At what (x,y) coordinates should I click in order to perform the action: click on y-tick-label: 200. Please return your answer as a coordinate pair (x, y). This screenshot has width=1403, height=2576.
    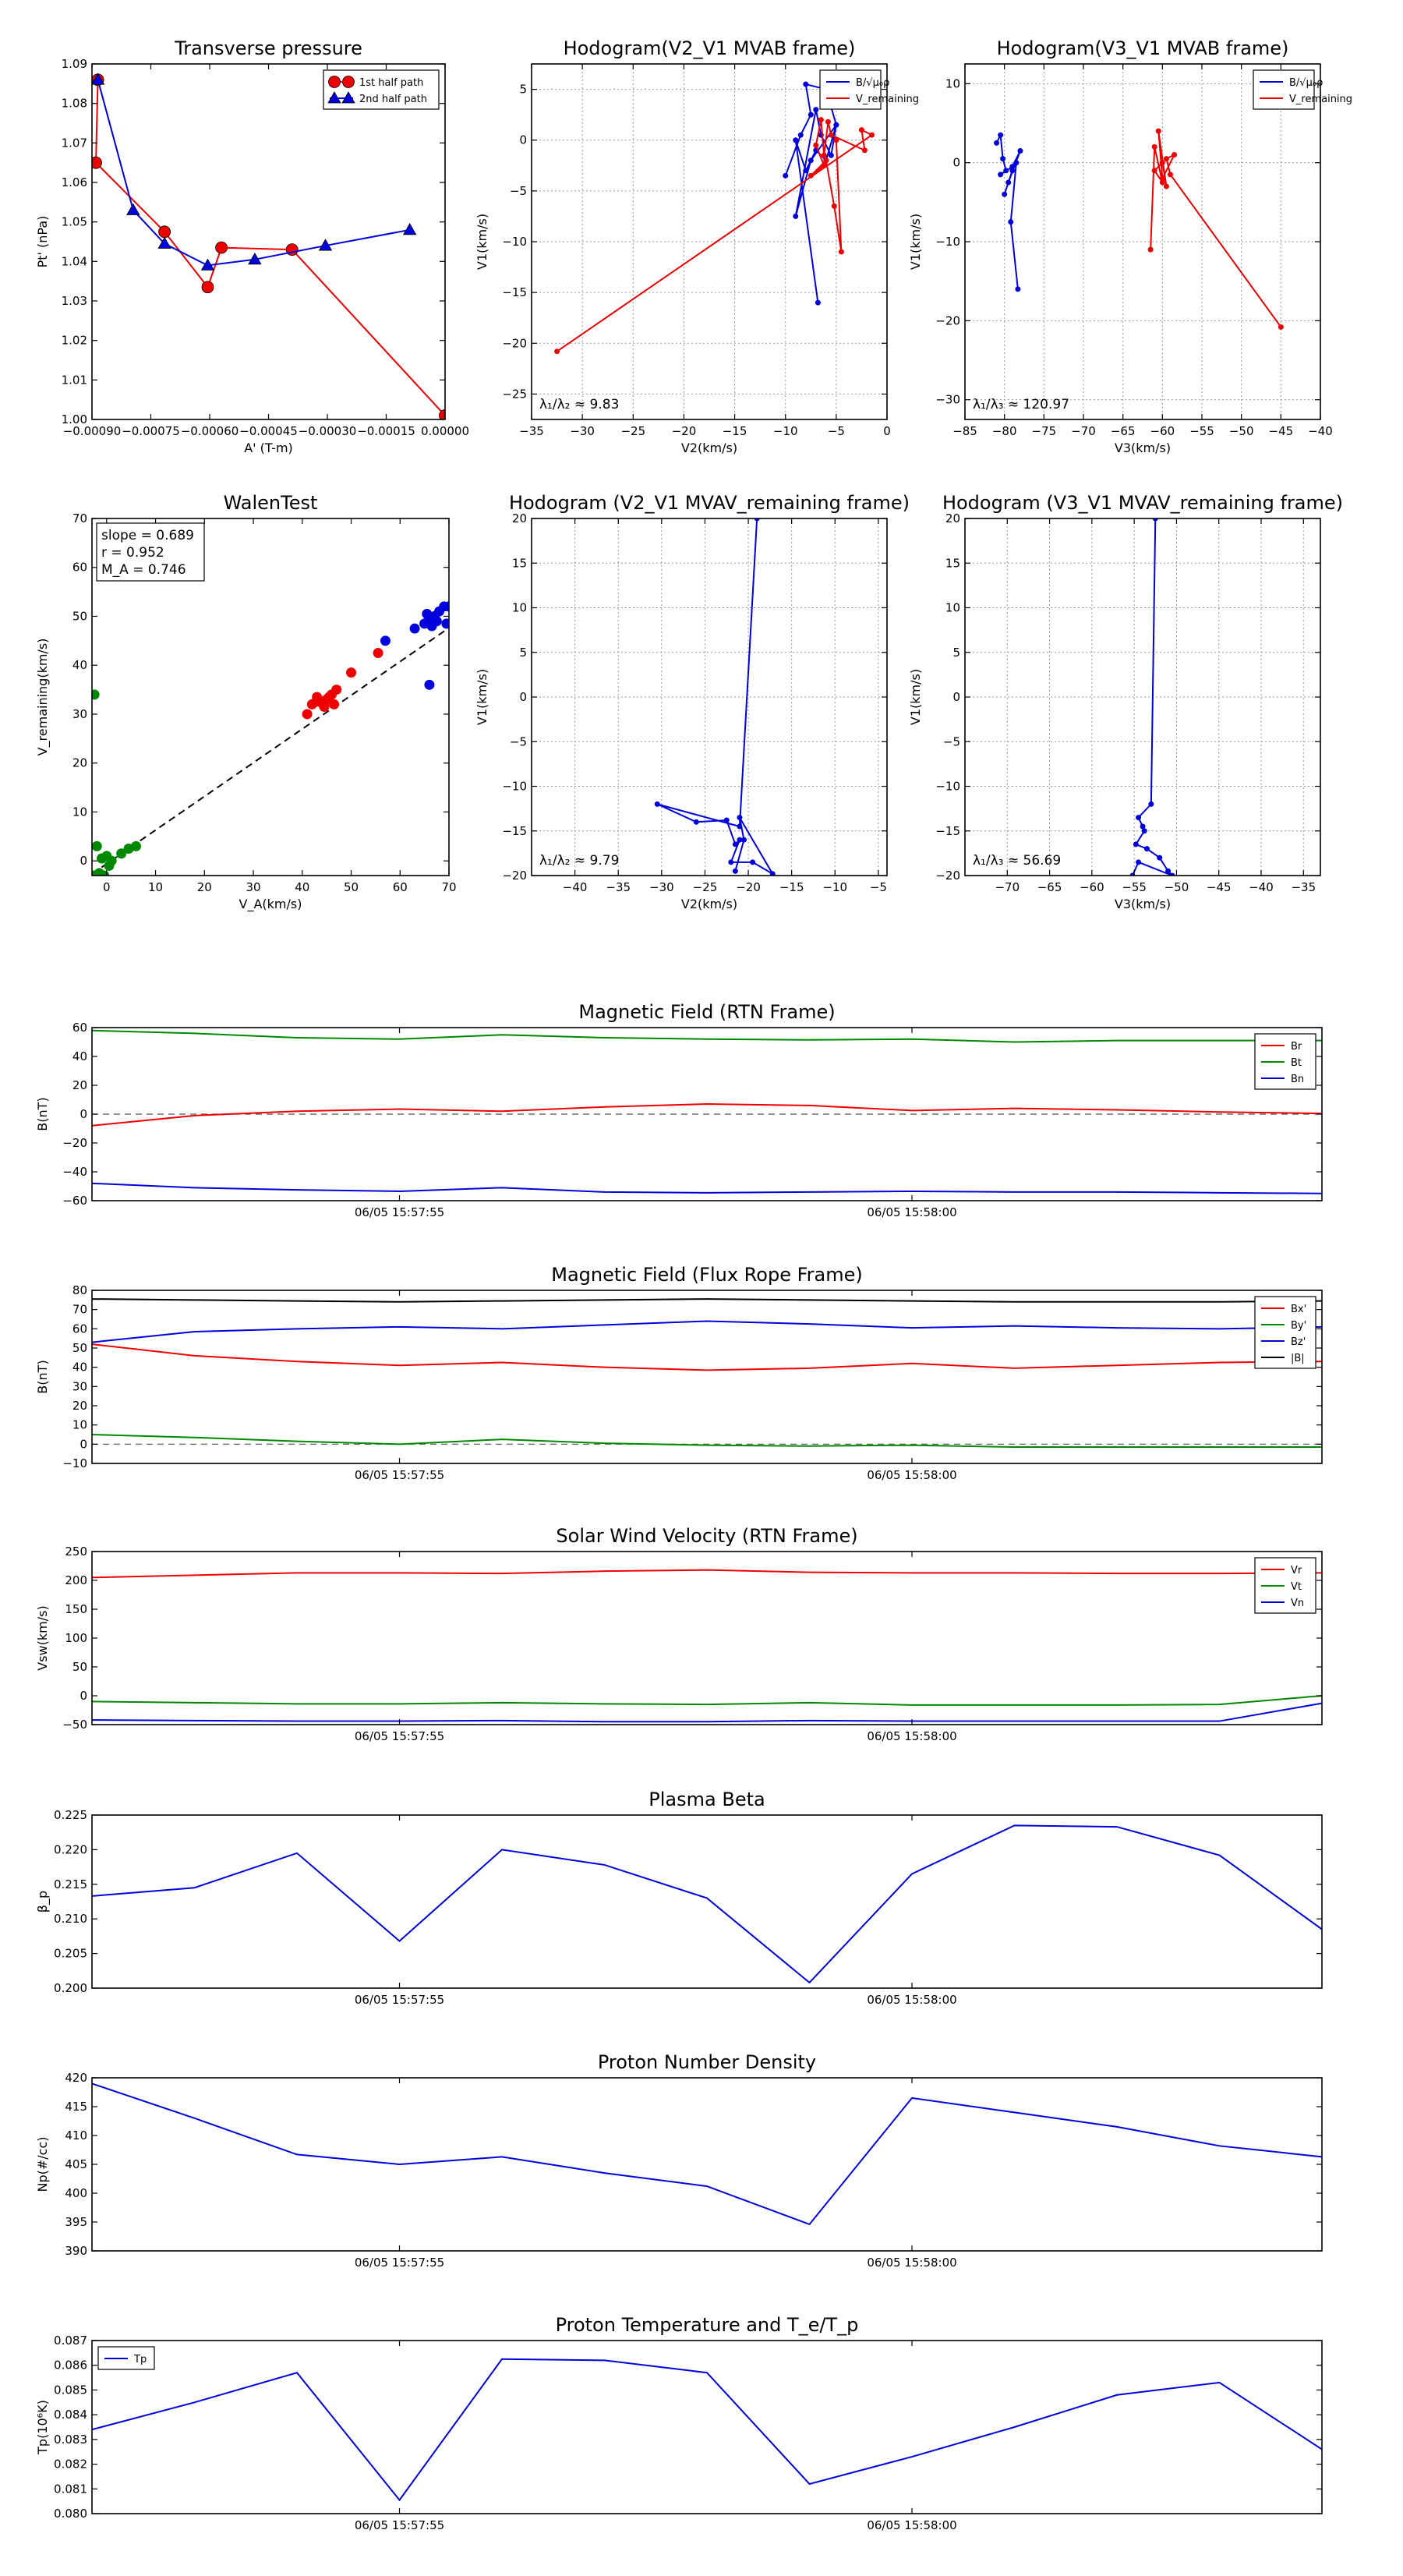
    Looking at the image, I should click on (76, 1580).